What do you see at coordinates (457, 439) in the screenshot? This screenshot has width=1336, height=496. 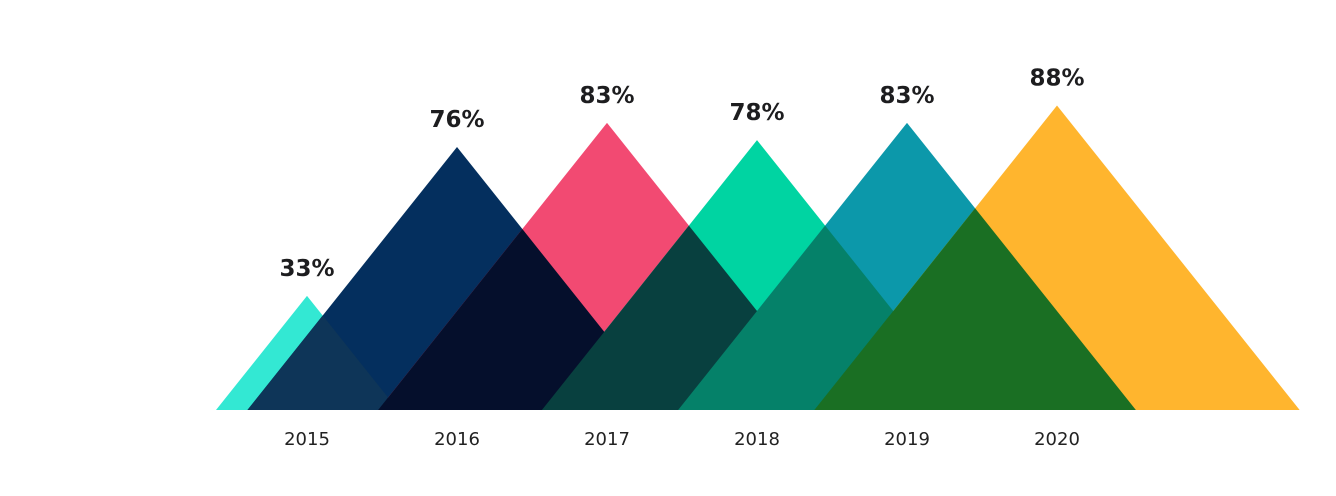 I see `category-label-2016: 2016` at bounding box center [457, 439].